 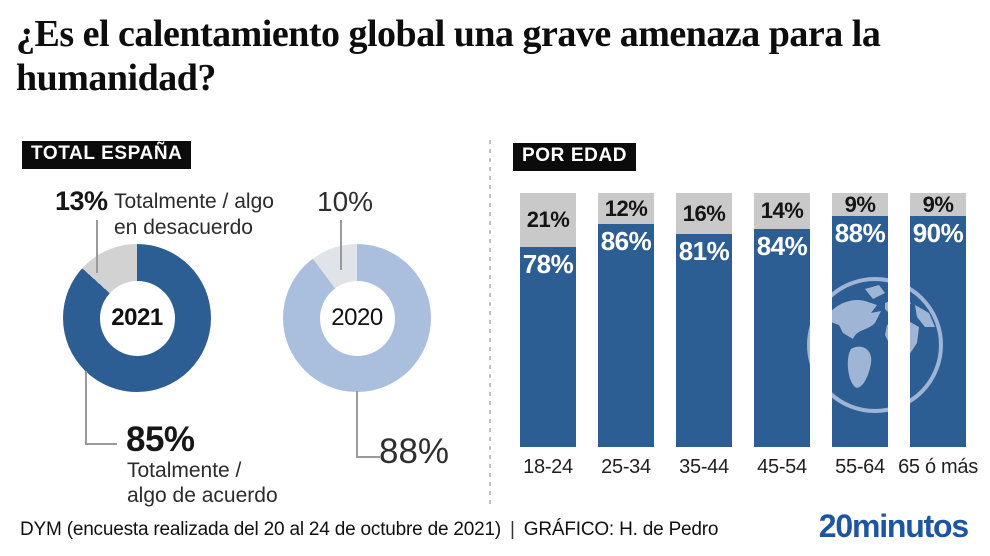 What do you see at coordinates (893, 526) in the screenshot?
I see `brand-logo-20minutos: 20minutos` at bounding box center [893, 526].